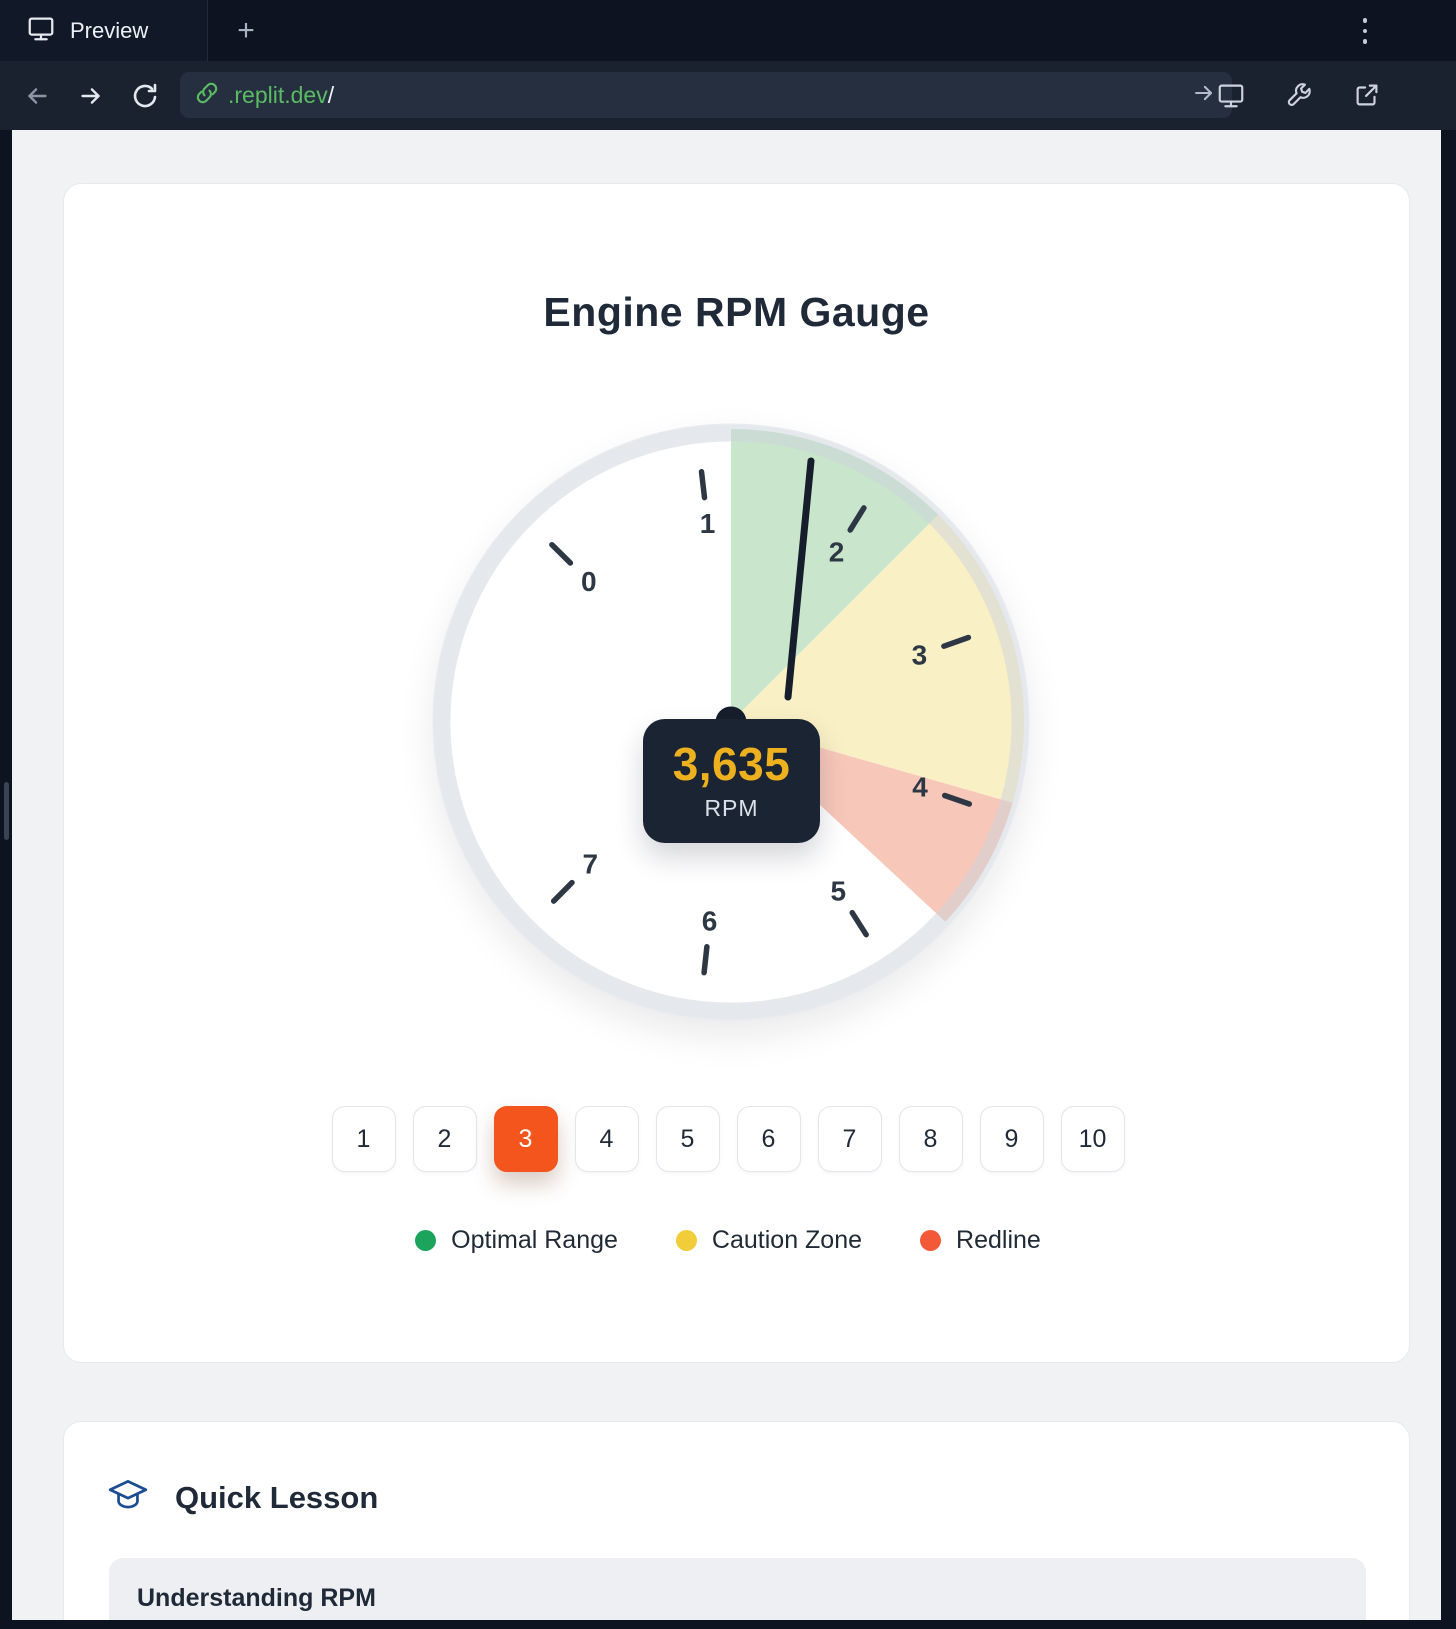 The width and height of the screenshot is (1456, 1629). Describe the element at coordinates (1365, 31) in the screenshot. I see `overflow-menu-icon` at that location.